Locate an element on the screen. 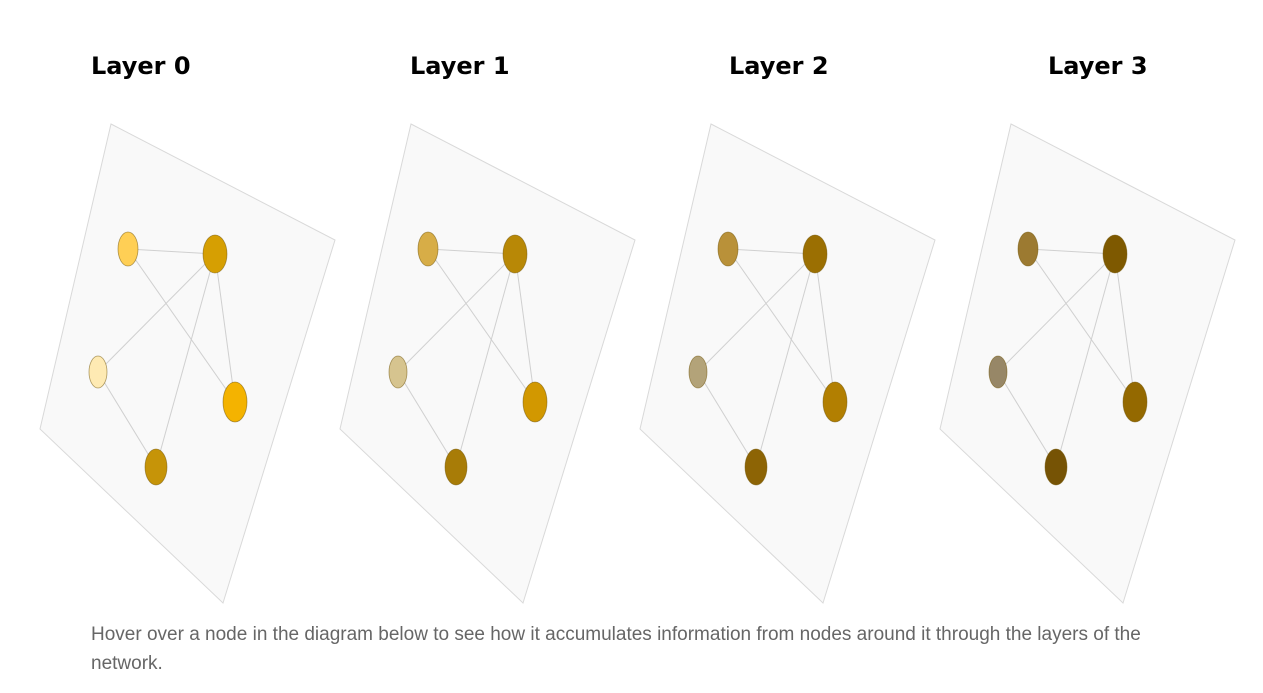  layer-2-node-n2 is located at coordinates (815, 254).